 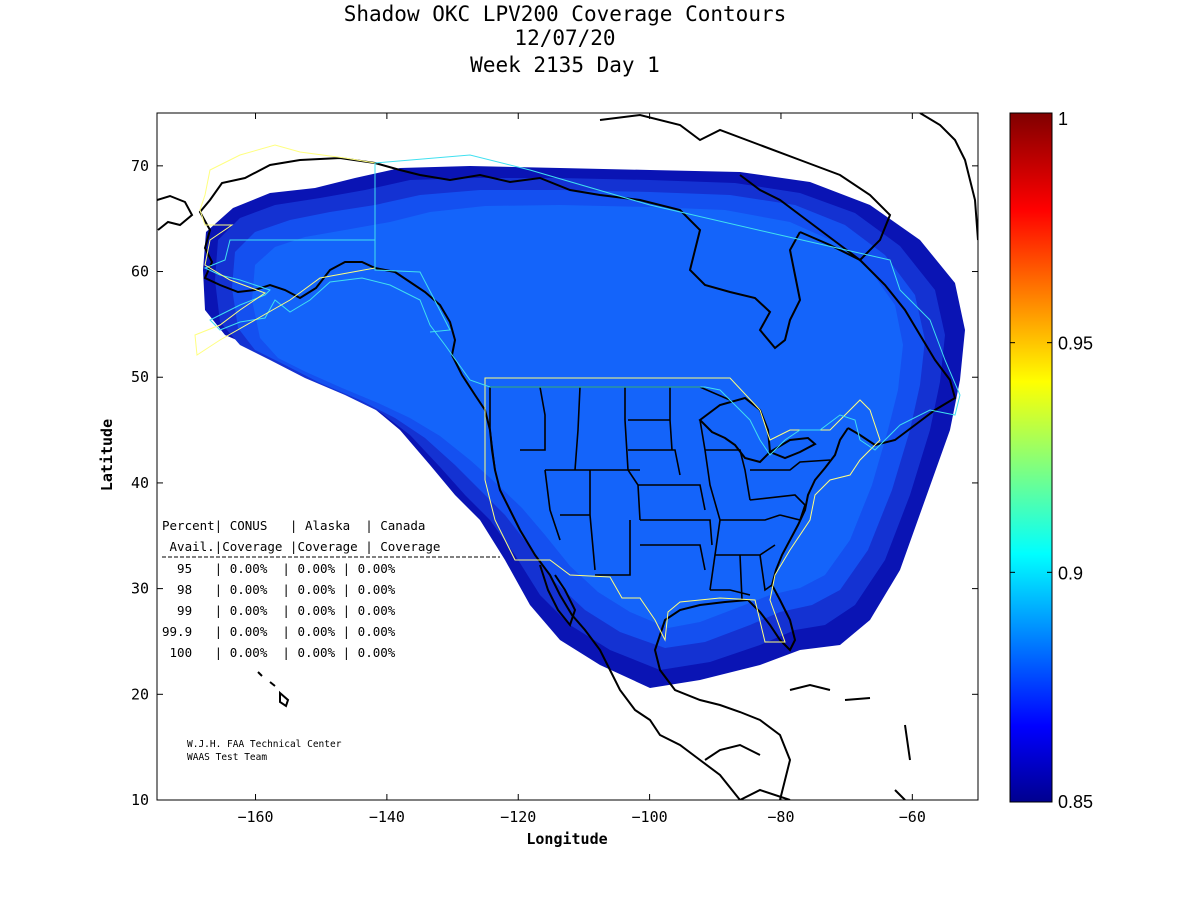 I want to click on colorbar-tick-label: 0.9, so click(x=1070, y=573).